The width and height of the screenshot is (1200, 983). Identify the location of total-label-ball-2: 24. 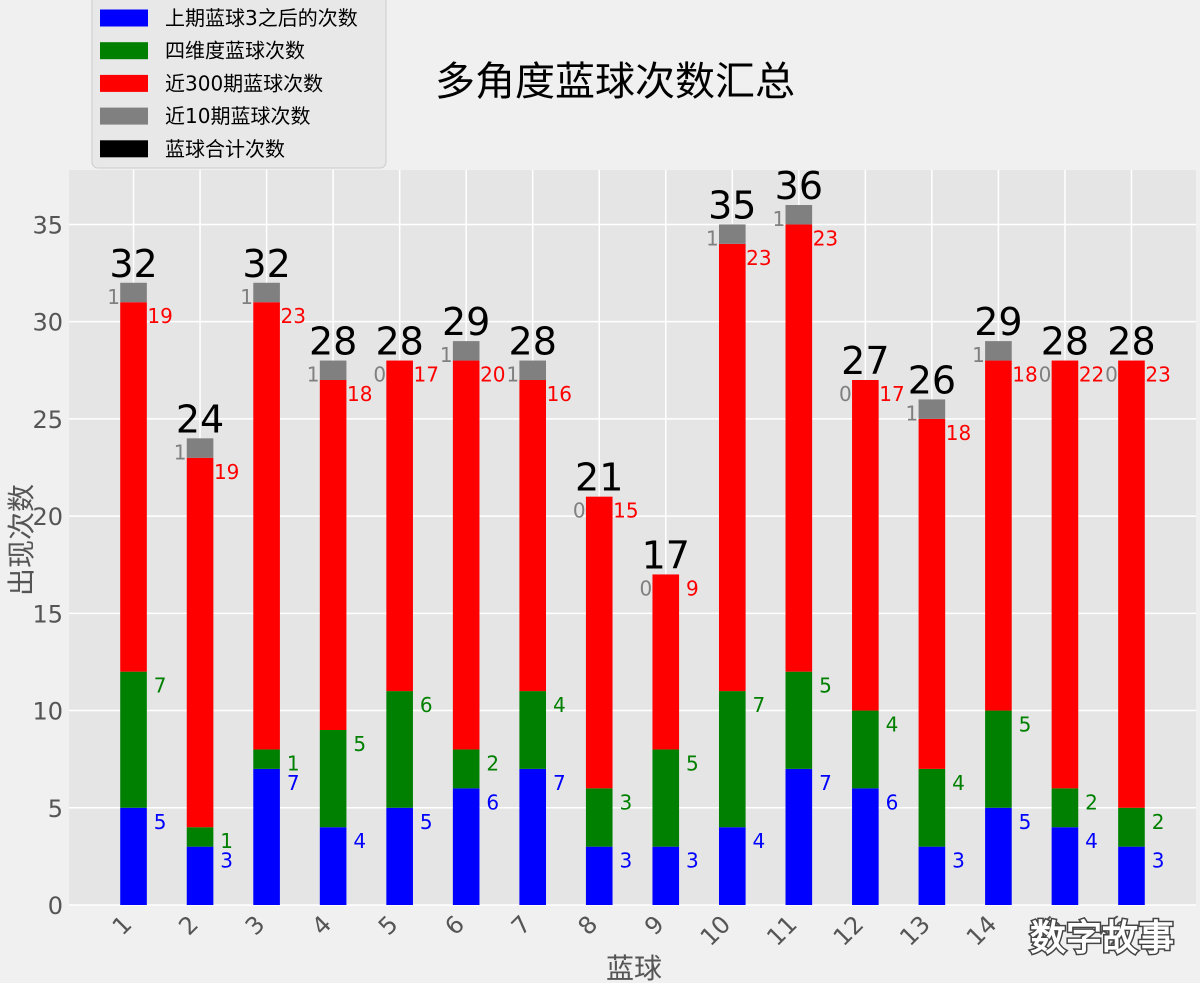
(200, 419).